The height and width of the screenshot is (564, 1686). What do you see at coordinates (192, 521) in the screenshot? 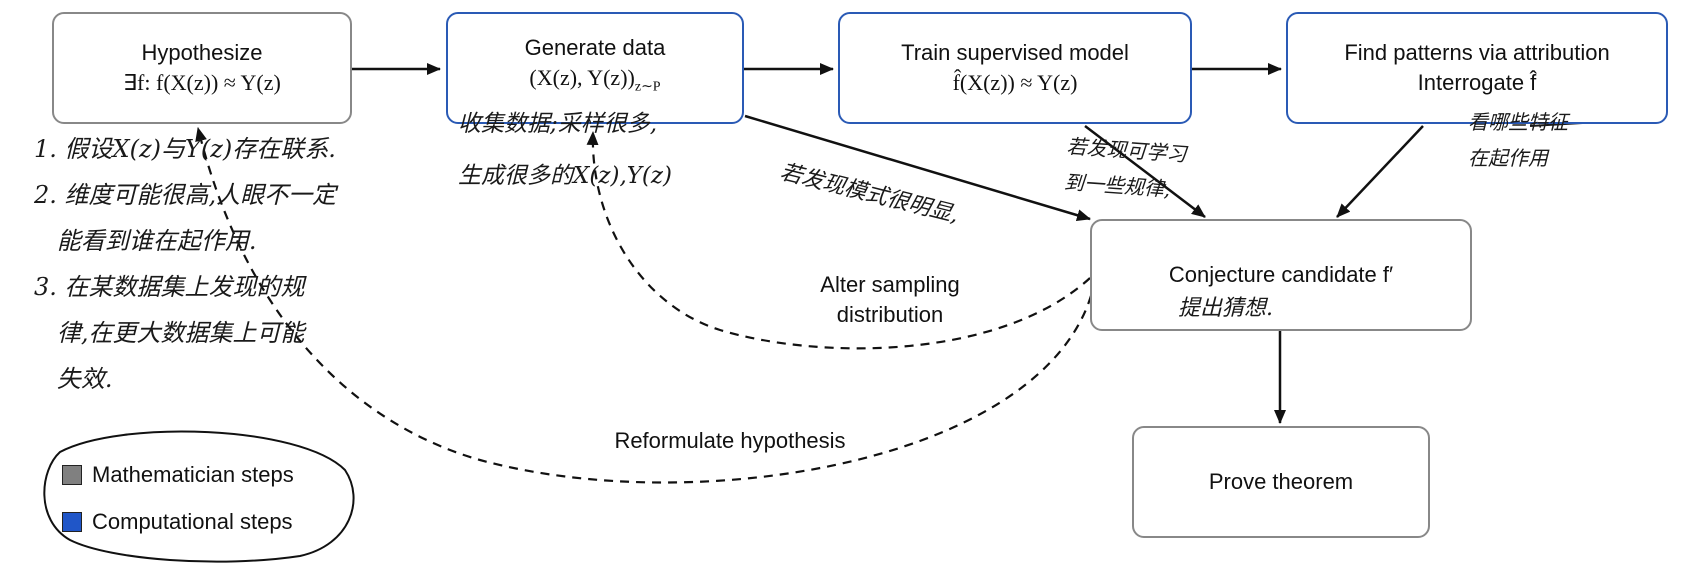
I see `legend-label-computational: Computational steps` at bounding box center [192, 521].